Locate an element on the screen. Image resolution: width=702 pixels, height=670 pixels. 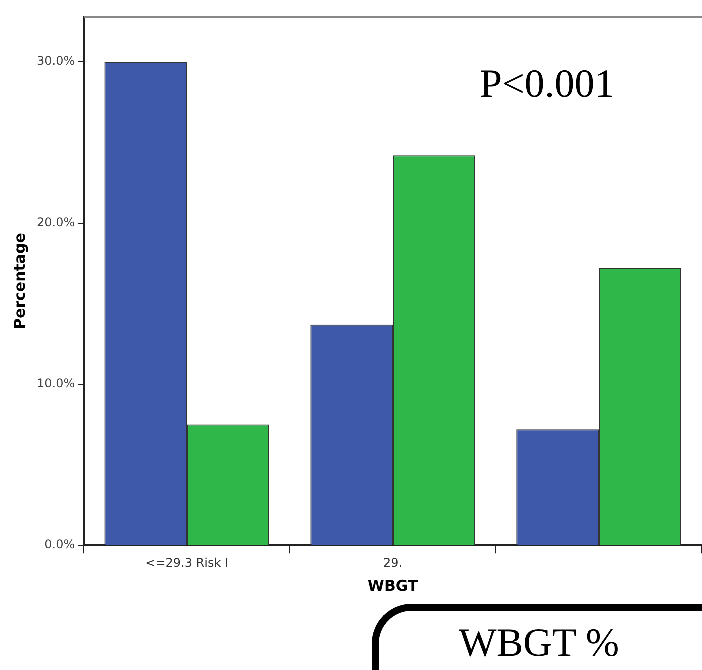
x-tick-label: 29. is located at coordinates (393, 563).